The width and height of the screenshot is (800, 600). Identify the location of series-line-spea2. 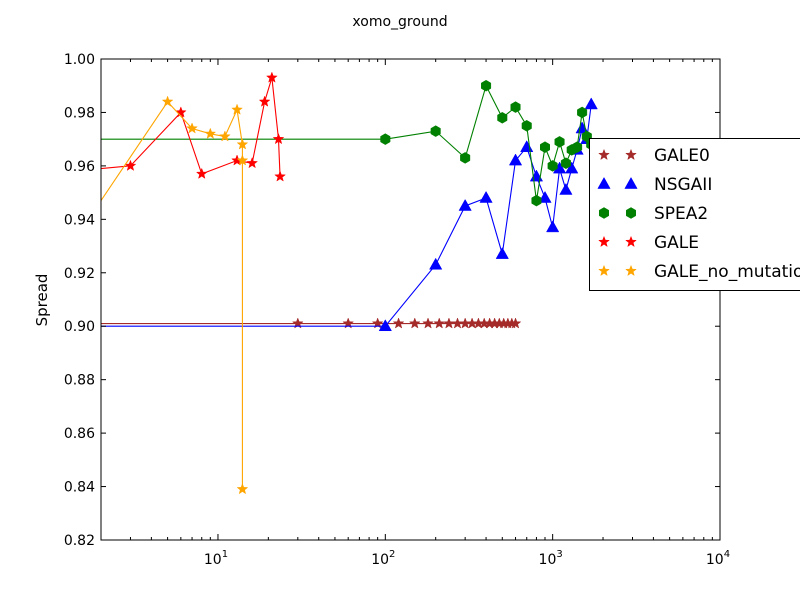
(346, 142).